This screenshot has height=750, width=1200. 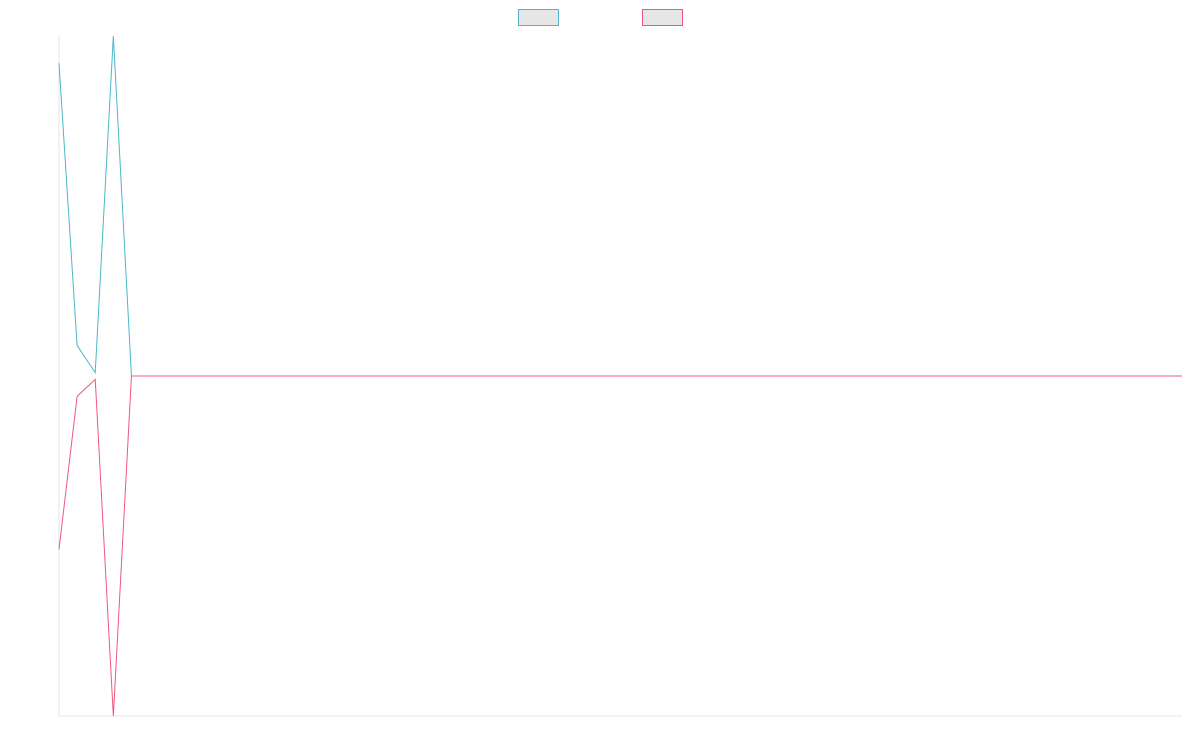 I want to click on legend, so click(x=600, y=17).